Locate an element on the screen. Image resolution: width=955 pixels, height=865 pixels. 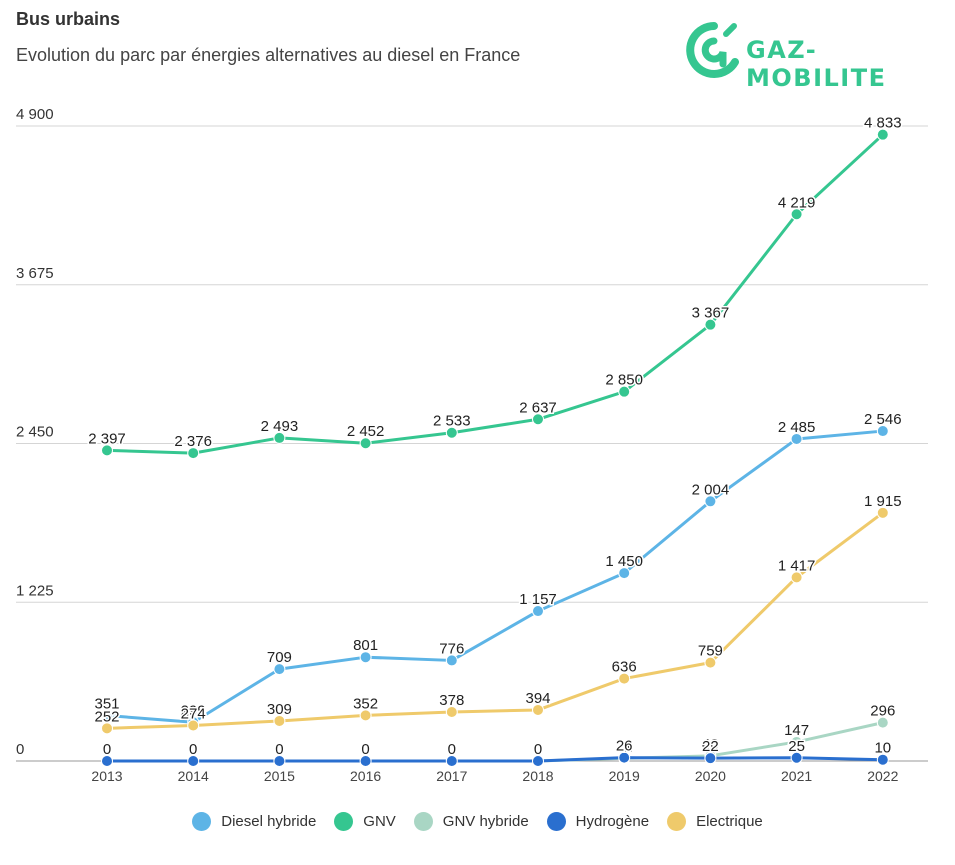
data-label-gnv-hybride: 21 is located at coordinates (624, 746).